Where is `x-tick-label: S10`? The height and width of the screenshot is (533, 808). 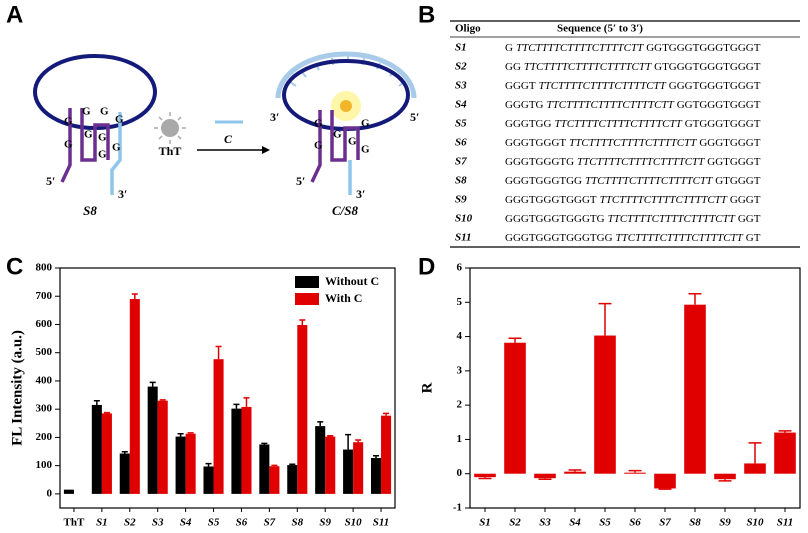
x-tick-label: S10 is located at coordinates (354, 523).